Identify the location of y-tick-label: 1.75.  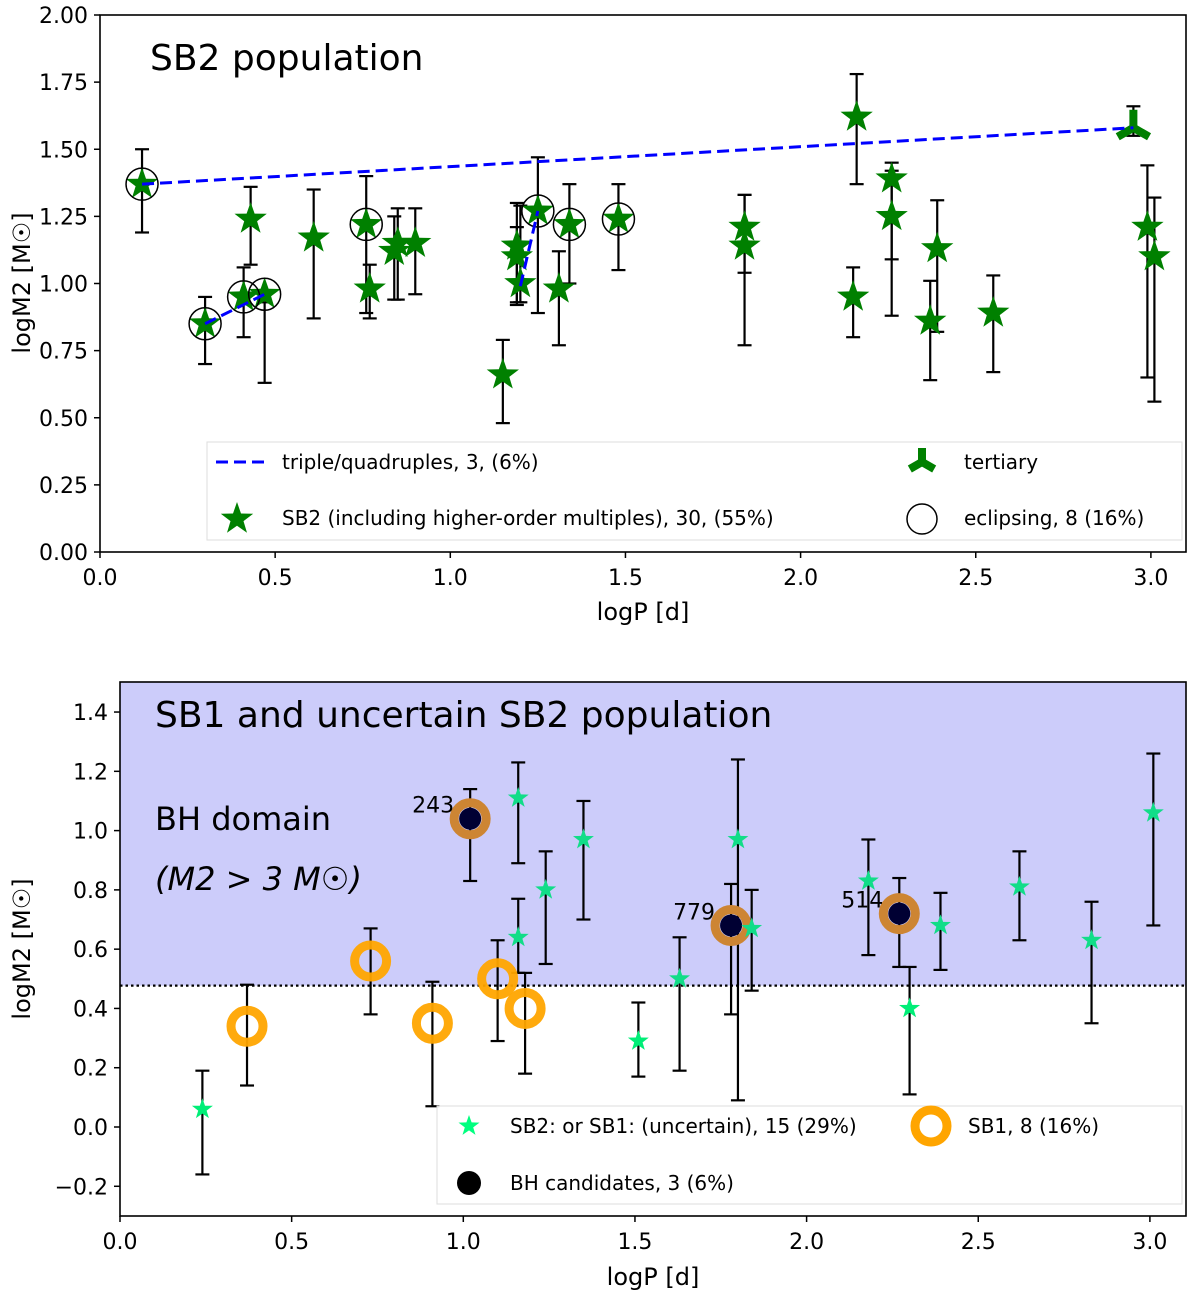
(63, 83).